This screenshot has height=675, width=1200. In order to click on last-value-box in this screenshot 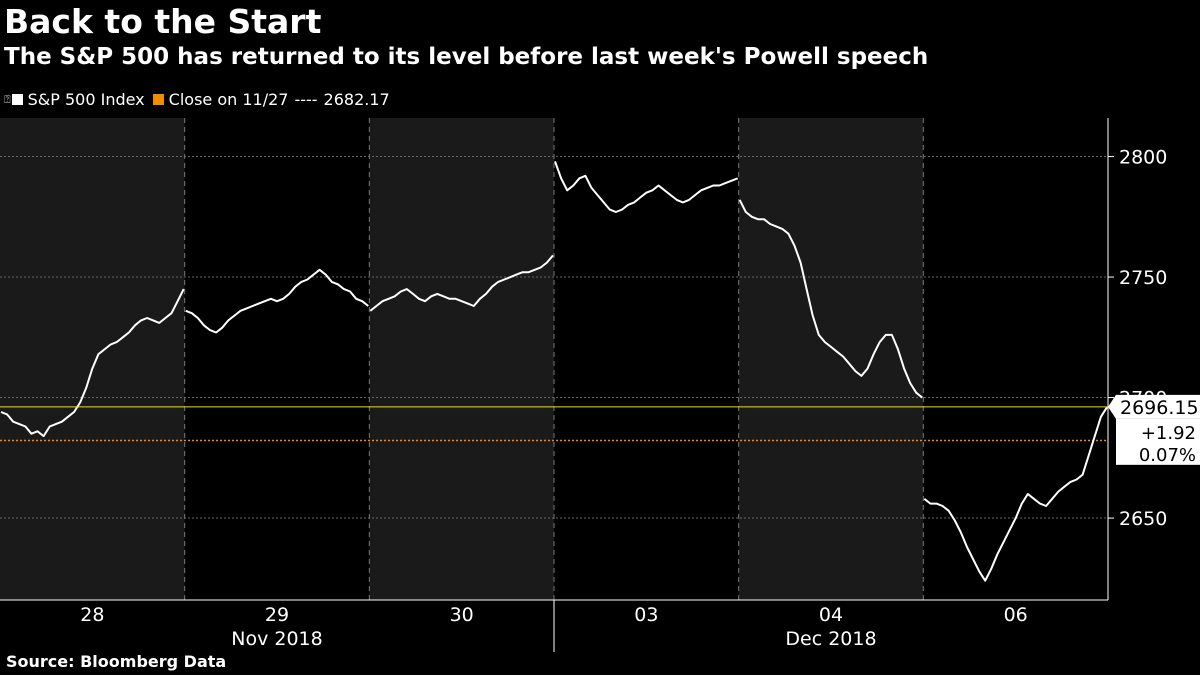, I will do `click(1154, 406)`.